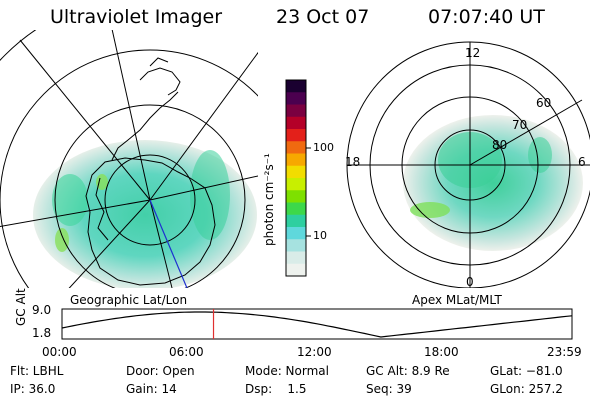  I want to click on right-map-caption: Apex MLat/MLT, so click(457, 300).